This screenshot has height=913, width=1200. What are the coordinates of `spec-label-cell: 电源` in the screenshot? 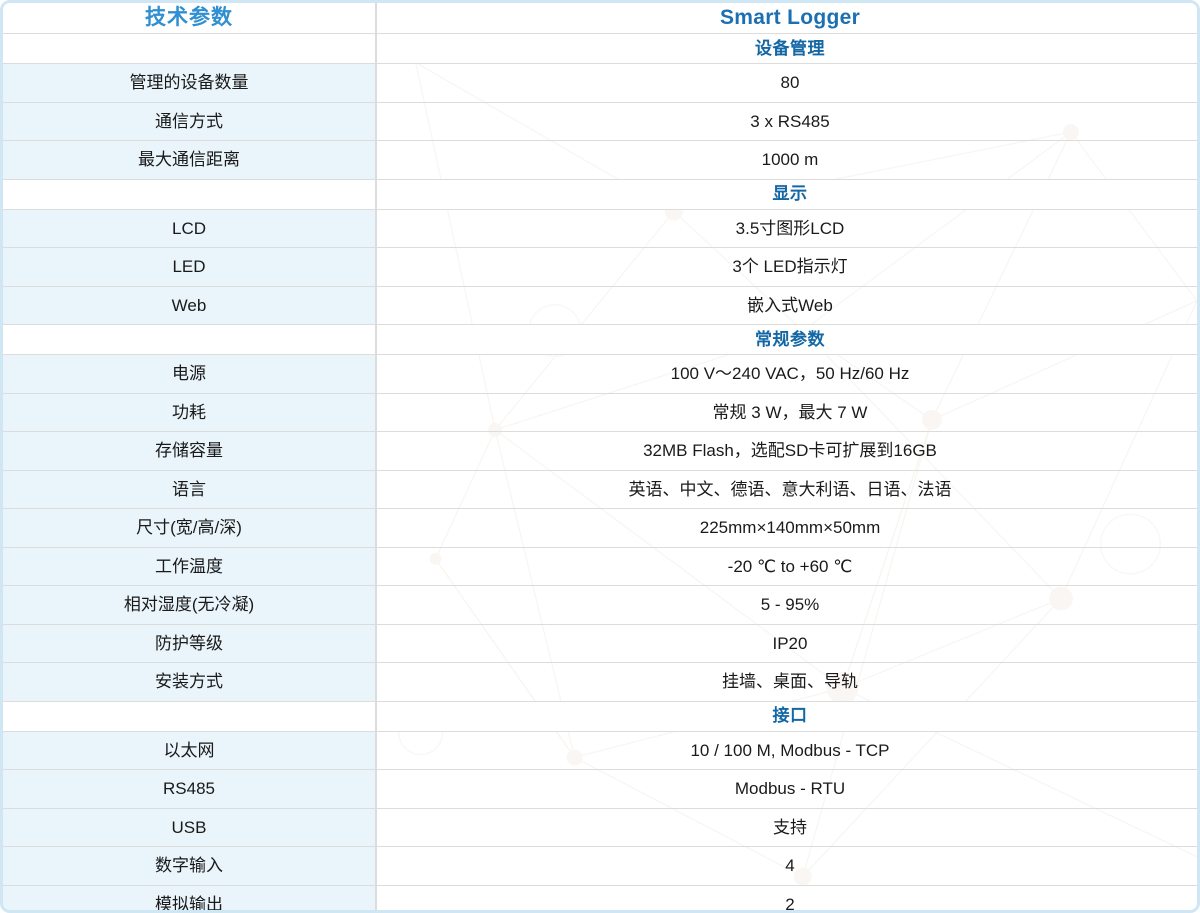 It's located at (190, 374).